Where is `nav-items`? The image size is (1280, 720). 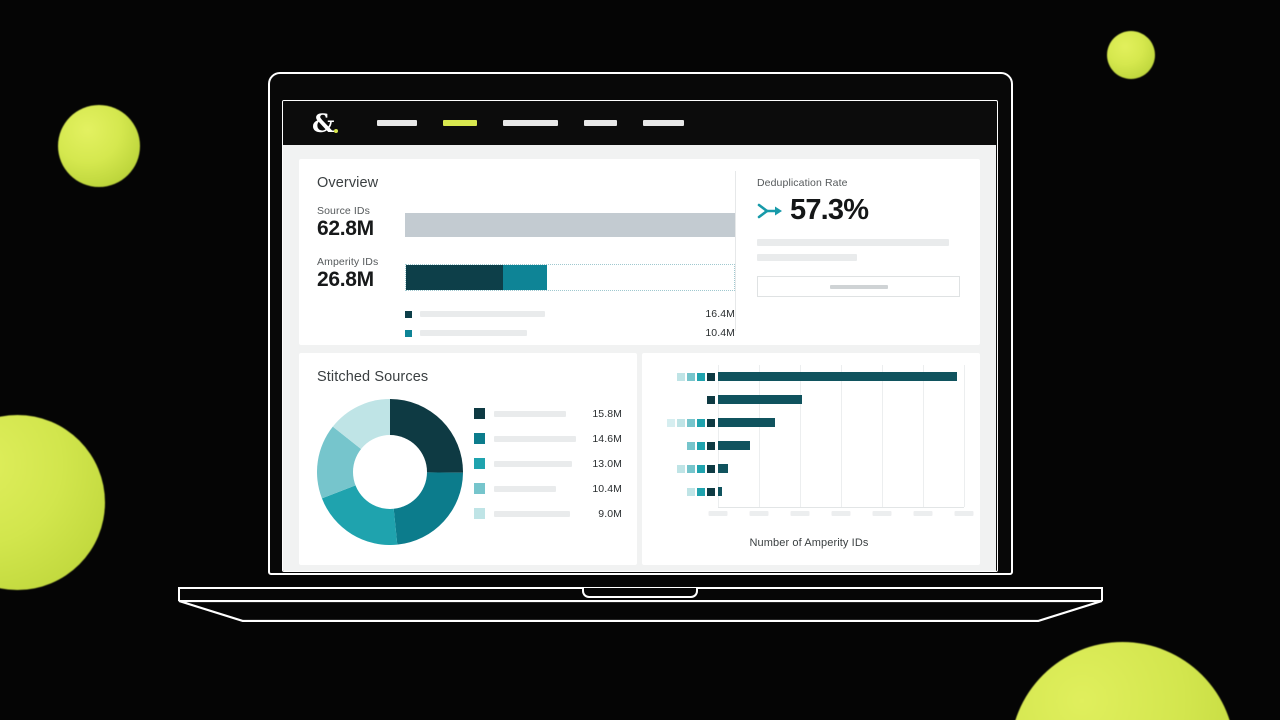 nav-items is located at coordinates (543, 125).